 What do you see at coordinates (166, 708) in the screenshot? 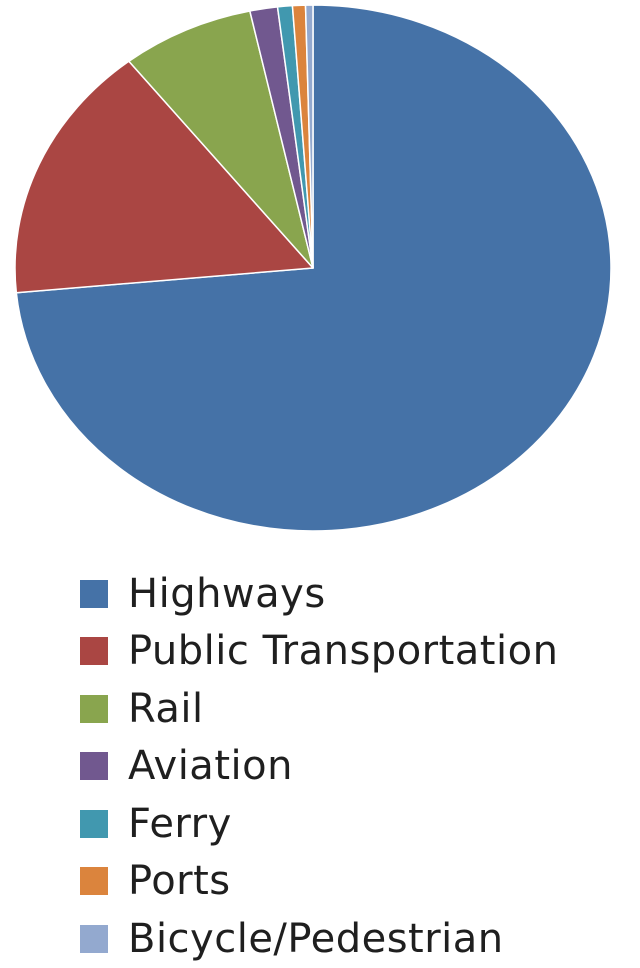
I see `legend-label: Rail` at bounding box center [166, 708].